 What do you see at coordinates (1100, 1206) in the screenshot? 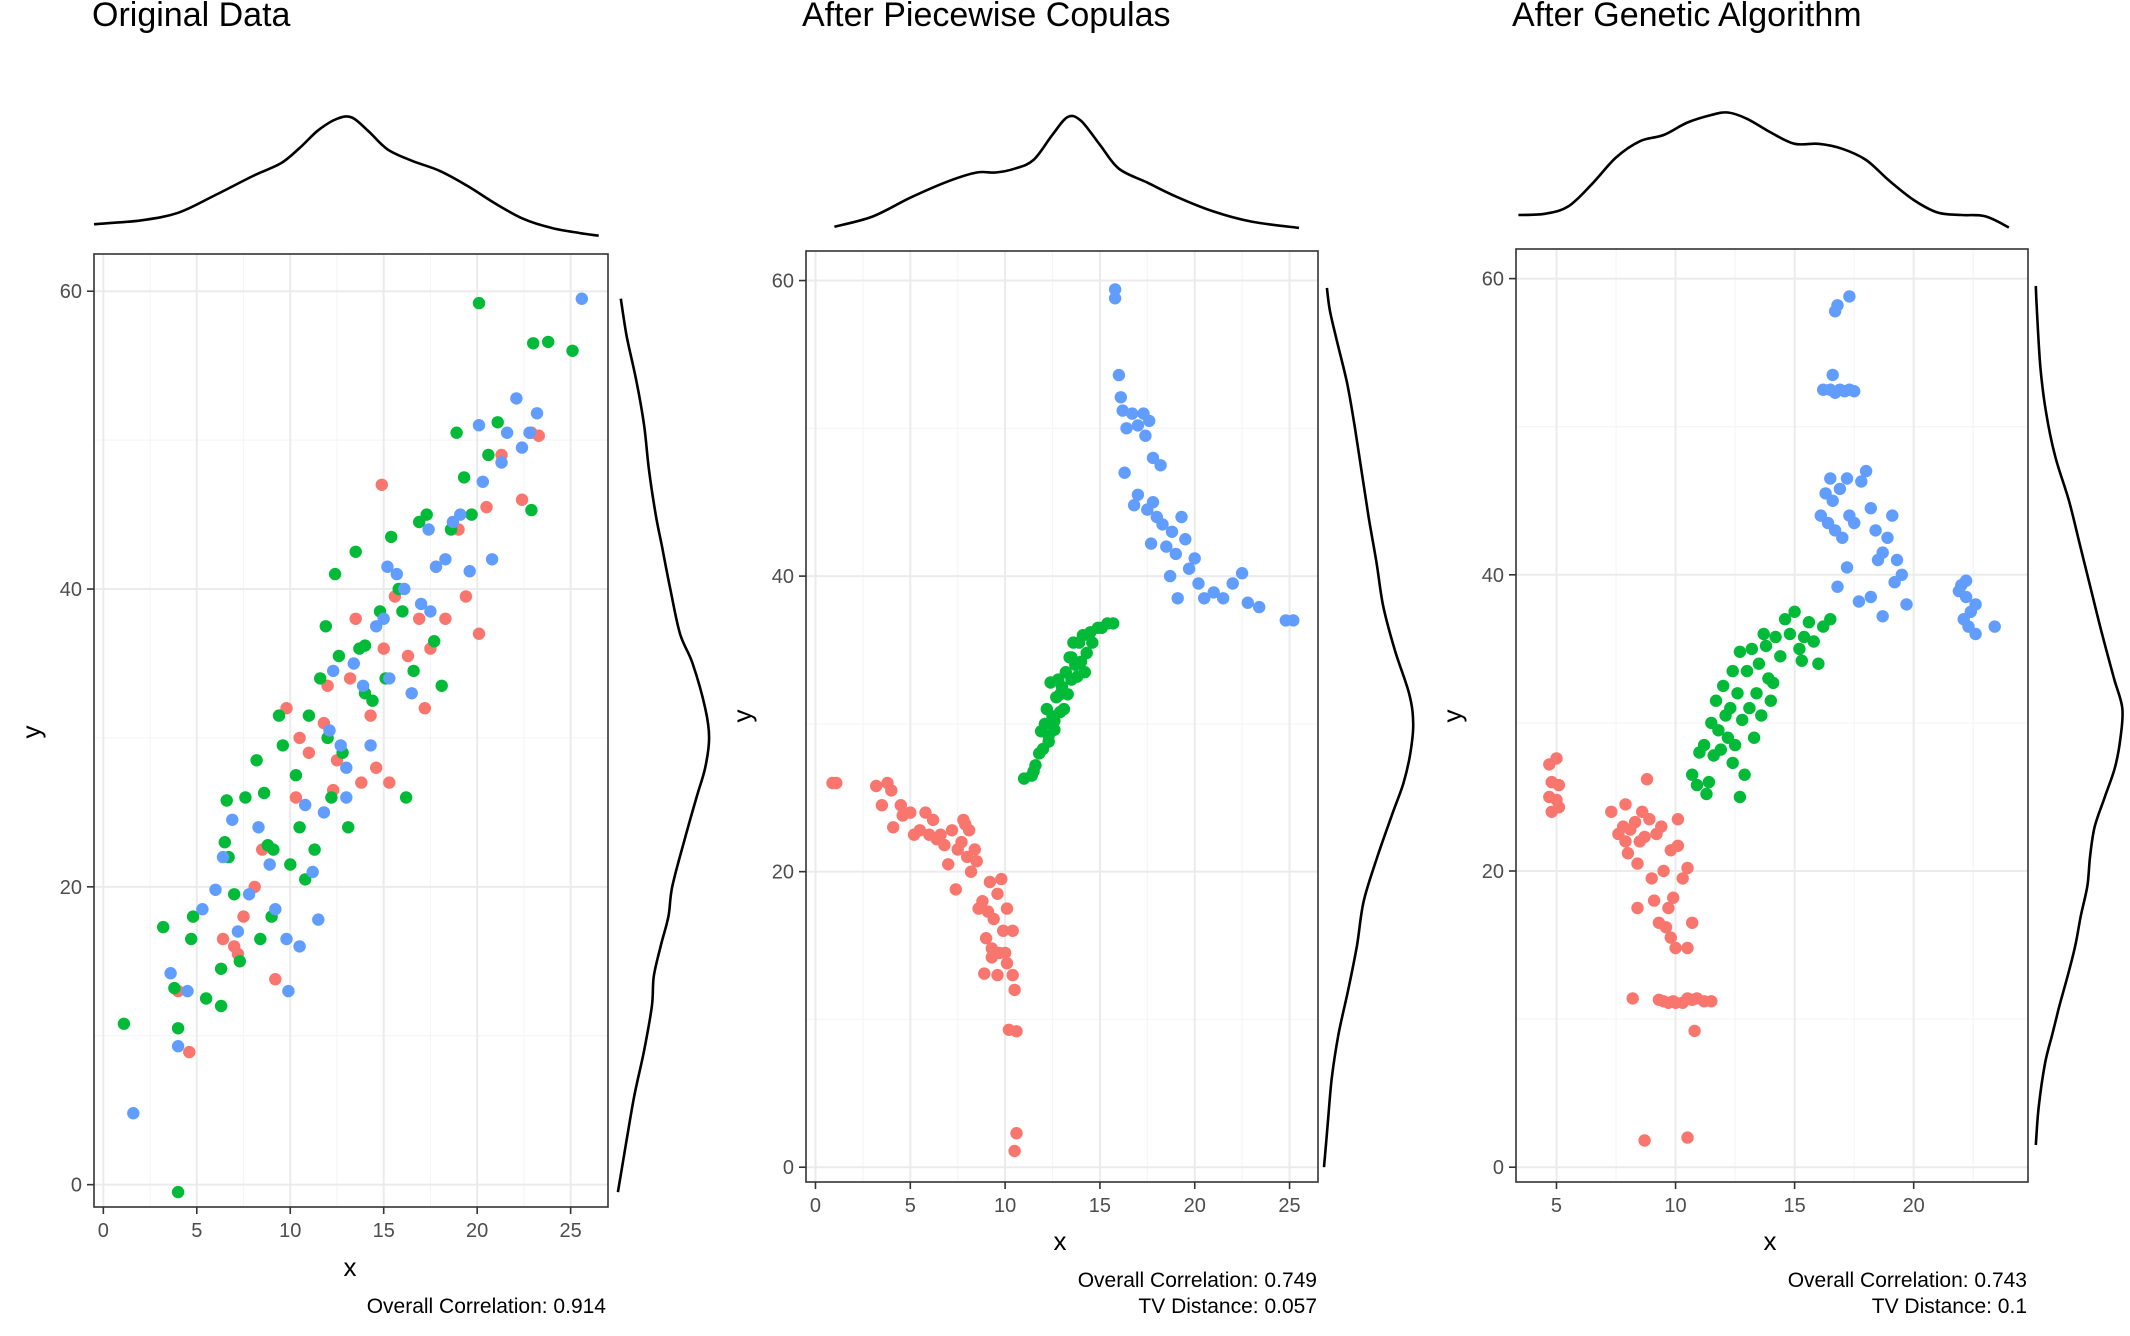
I see `x-tick-label: 15` at bounding box center [1100, 1206].